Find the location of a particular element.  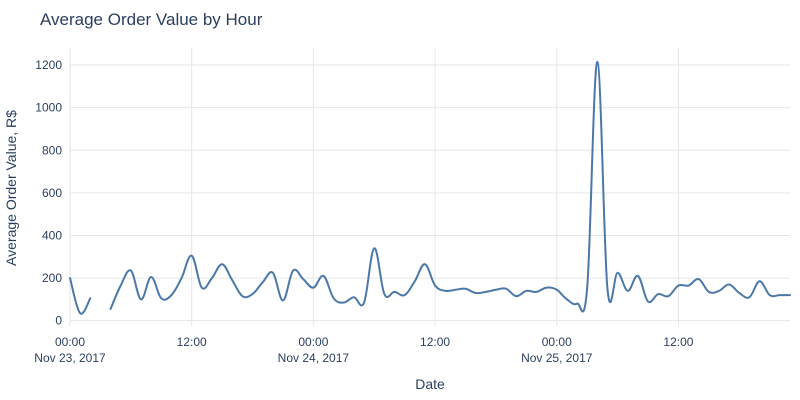

y-tick-label: 600 is located at coordinates (52, 193).